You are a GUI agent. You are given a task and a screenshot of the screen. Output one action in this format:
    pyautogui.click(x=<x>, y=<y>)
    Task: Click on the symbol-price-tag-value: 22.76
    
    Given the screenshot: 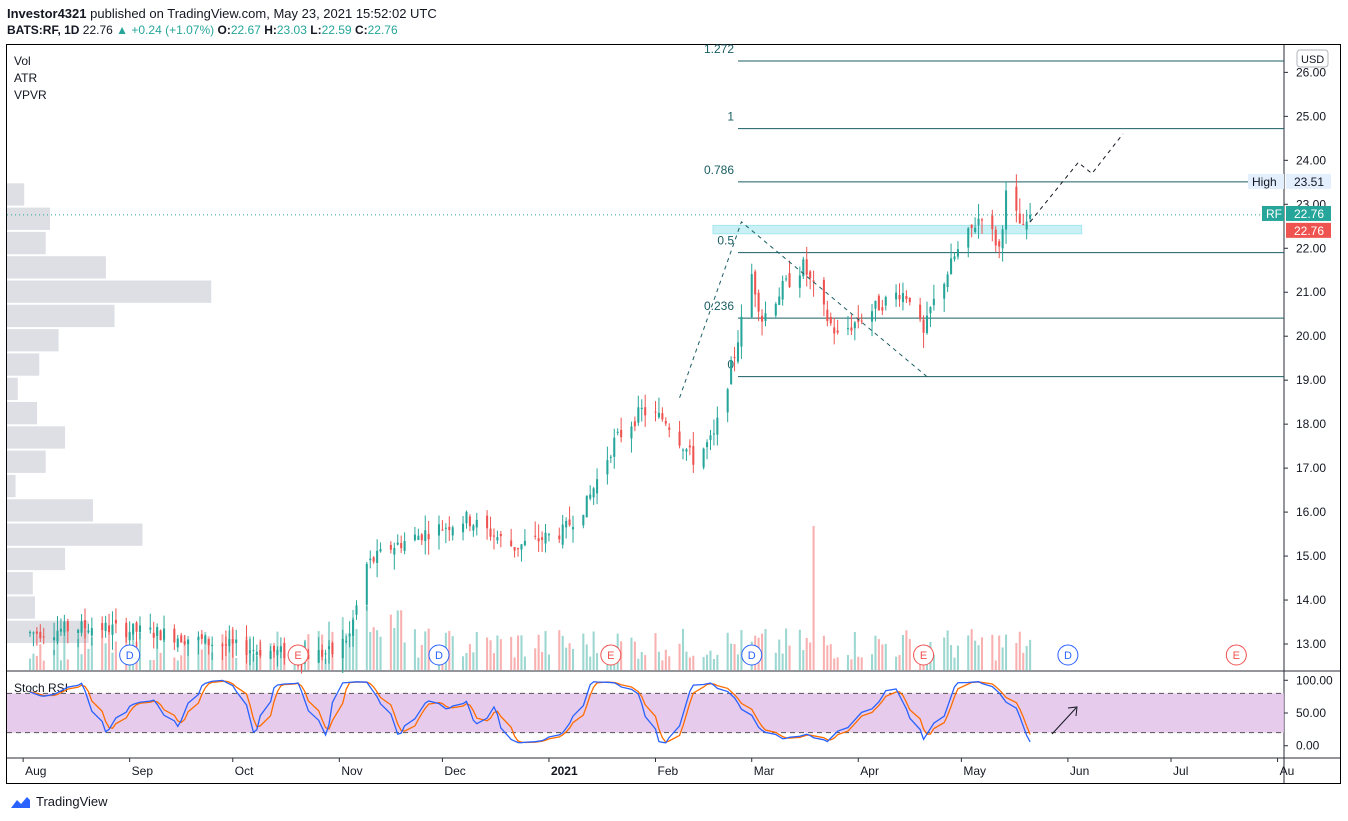 What is the action you would take?
    pyautogui.click(x=1309, y=214)
    